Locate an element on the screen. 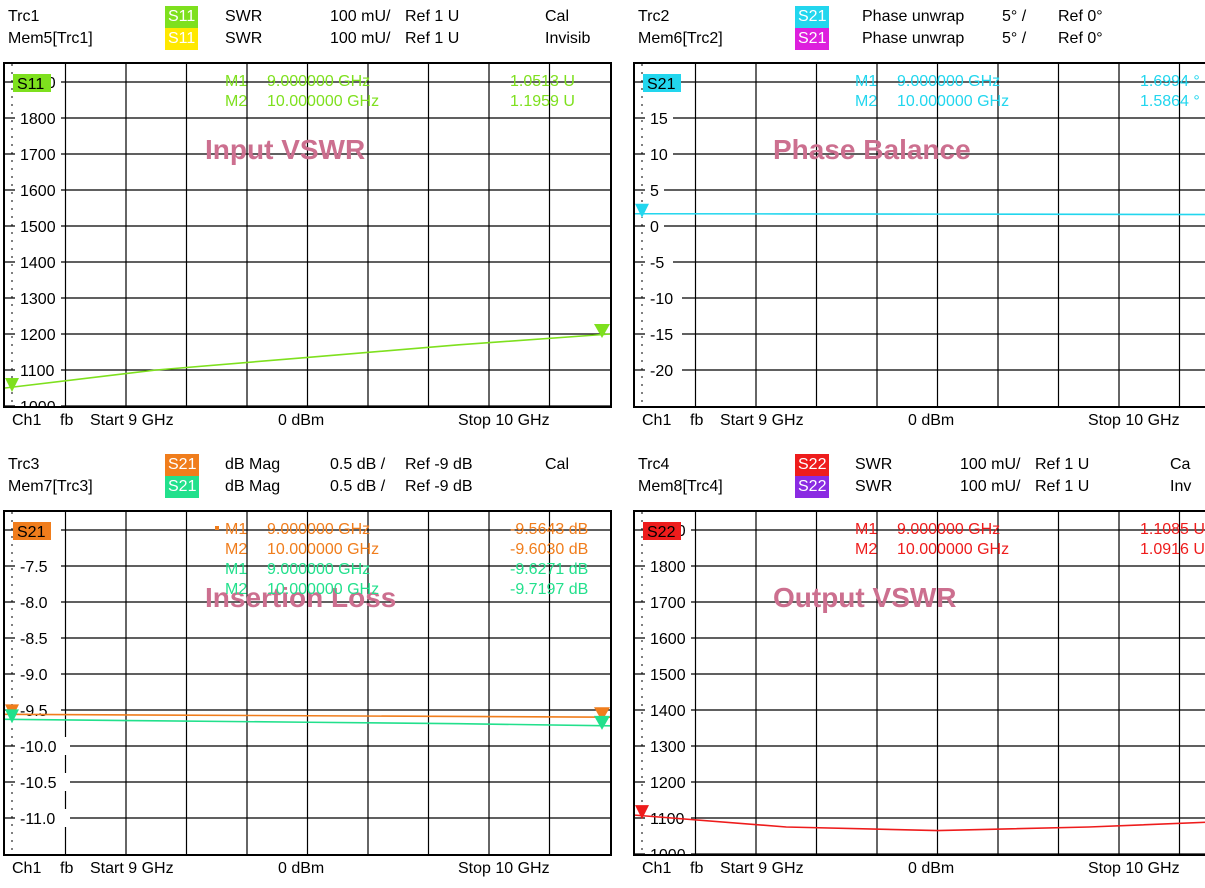  y-tick-label: 1400 is located at coordinates (38, 263).